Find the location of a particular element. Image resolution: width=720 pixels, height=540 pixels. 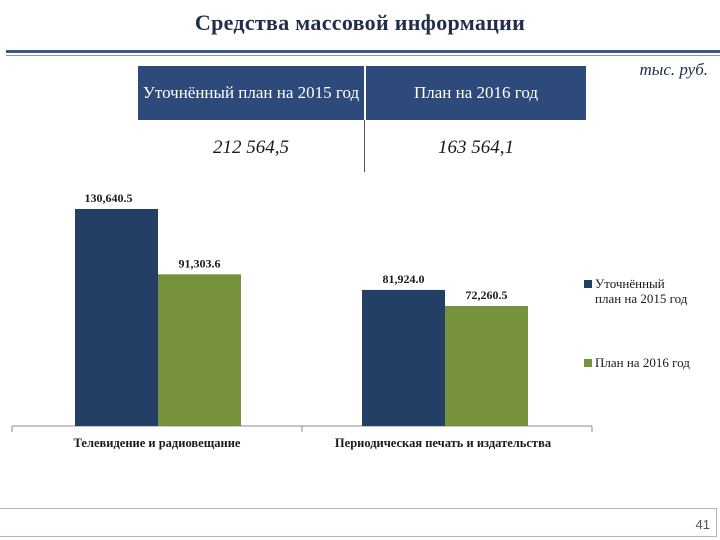

footer-frame is located at coordinates (358, 522).